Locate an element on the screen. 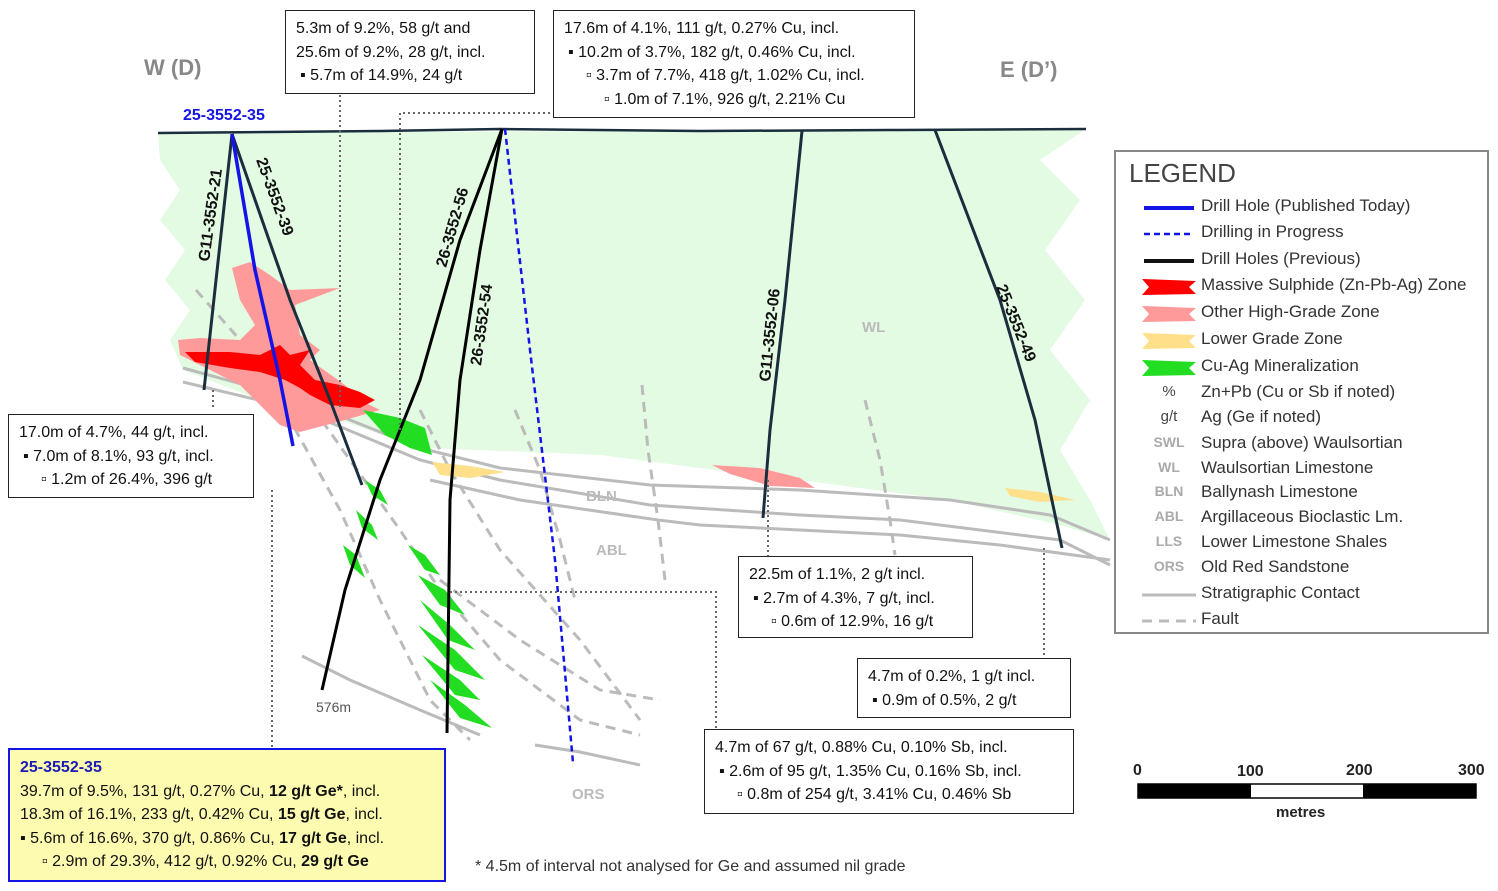  legend-item: Drill Hole (Published Today) is located at coordinates (1301, 207).